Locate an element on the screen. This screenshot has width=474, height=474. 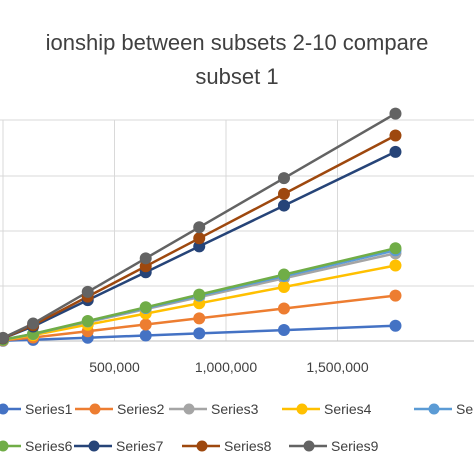
data-point-s2-p4 is located at coordinates (145, 324).